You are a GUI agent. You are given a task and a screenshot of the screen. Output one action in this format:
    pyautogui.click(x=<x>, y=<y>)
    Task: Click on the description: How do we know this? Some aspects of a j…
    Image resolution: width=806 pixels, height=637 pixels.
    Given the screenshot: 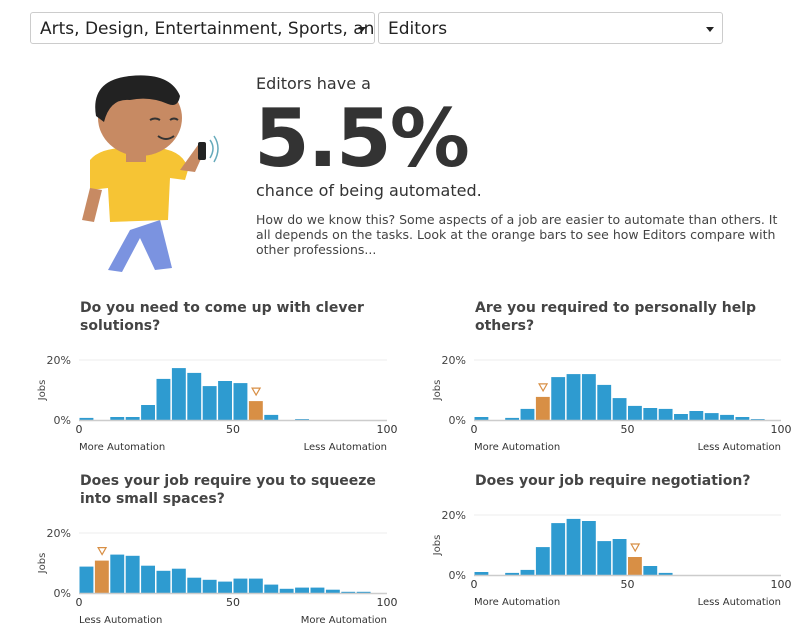 What is the action you would take?
    pyautogui.click(x=517, y=234)
    